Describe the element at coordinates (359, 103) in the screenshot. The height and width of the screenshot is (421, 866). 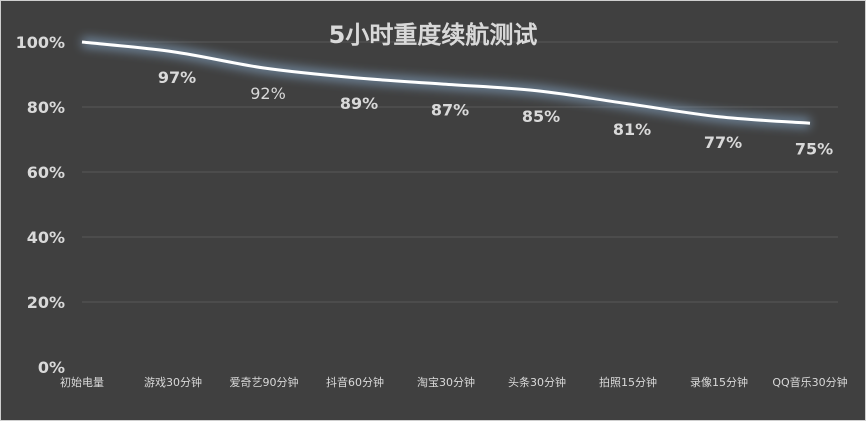
I see `data-label: 89%` at that location.